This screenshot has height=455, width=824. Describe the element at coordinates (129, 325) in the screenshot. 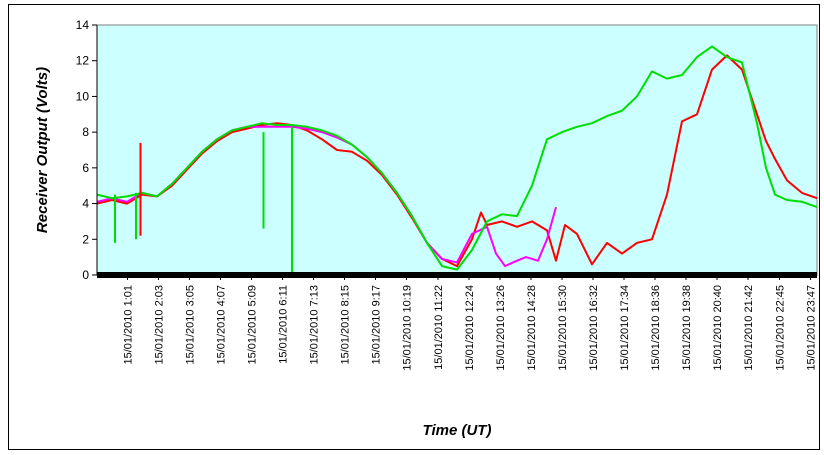

I see `x-tick-label: 15/01/2010 1:01` at that location.